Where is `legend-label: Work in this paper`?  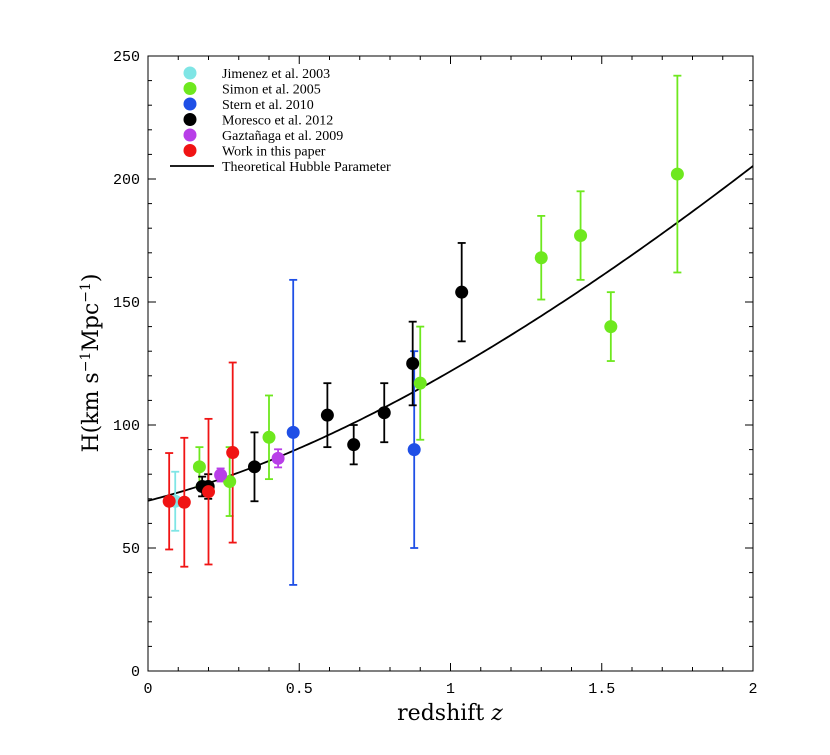 legend-label: Work in this paper is located at coordinates (274, 152).